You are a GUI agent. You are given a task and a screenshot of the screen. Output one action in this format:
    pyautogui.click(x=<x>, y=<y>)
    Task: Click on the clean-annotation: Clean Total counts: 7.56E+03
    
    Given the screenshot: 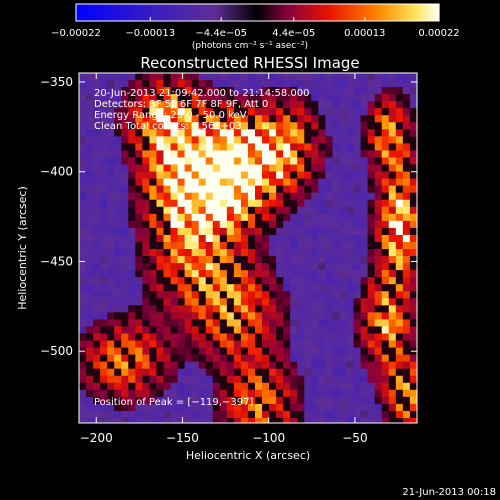 What is the action you would take?
    pyautogui.click(x=168, y=126)
    